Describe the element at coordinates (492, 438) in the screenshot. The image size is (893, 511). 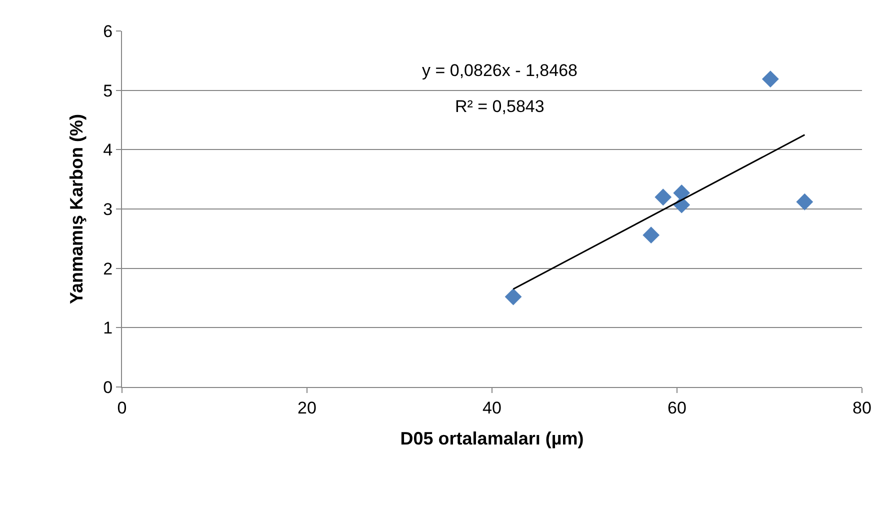
I see `x-axis-title: D05 ortalamaları (µm)` at that location.